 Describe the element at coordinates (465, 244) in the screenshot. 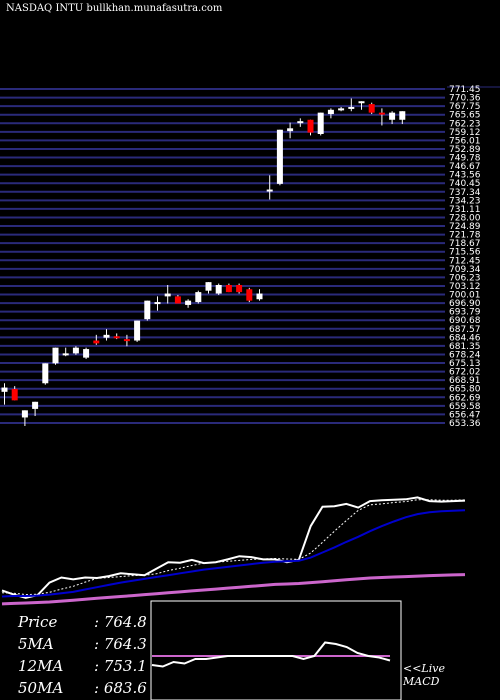

I see `y-tick-label: 718.67` at that location.